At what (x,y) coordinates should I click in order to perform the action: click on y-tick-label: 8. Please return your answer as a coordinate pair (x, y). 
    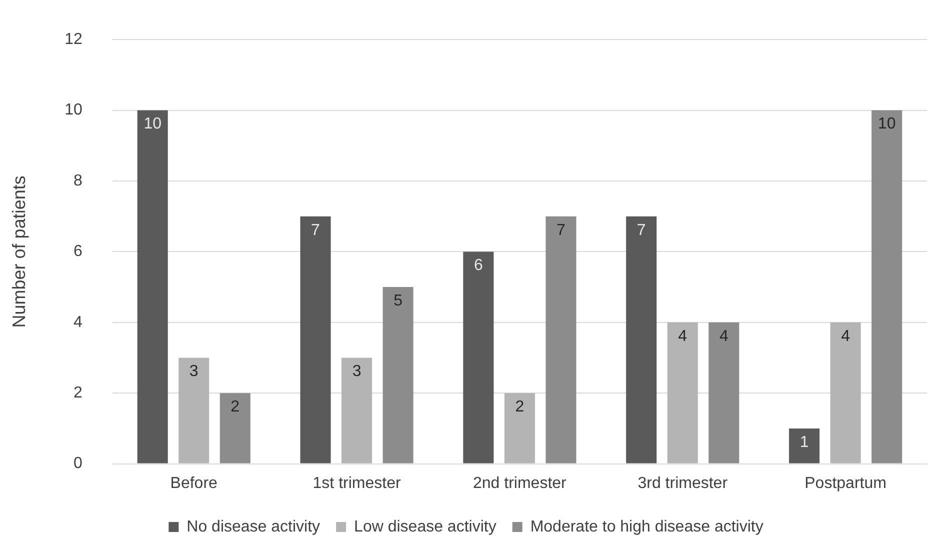
    Looking at the image, I should click on (77, 181).